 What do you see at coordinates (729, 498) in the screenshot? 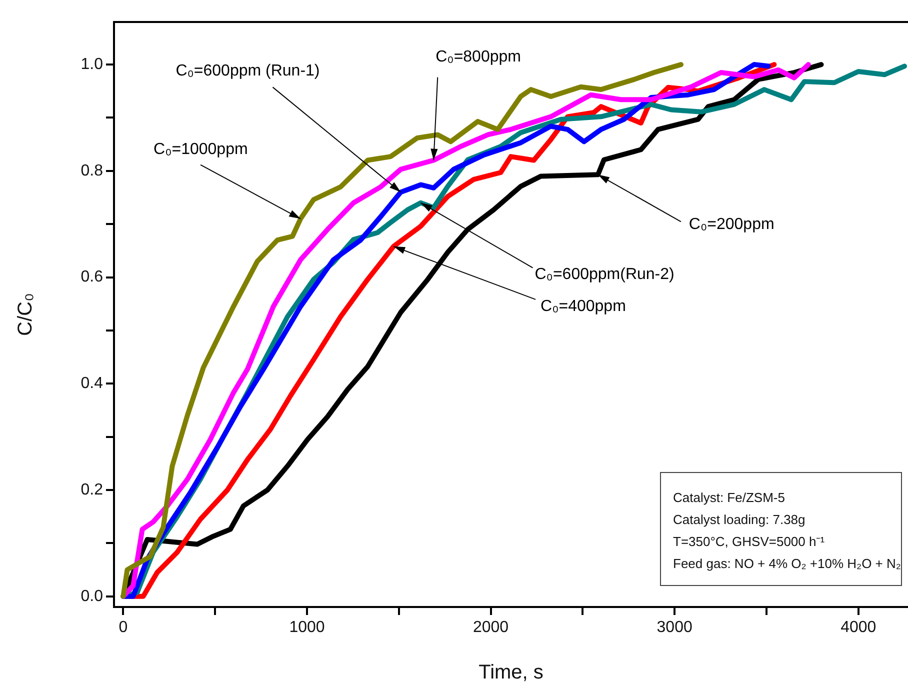
I see `annotation: Catalyst: Fe/ZSM-5` at bounding box center [729, 498].